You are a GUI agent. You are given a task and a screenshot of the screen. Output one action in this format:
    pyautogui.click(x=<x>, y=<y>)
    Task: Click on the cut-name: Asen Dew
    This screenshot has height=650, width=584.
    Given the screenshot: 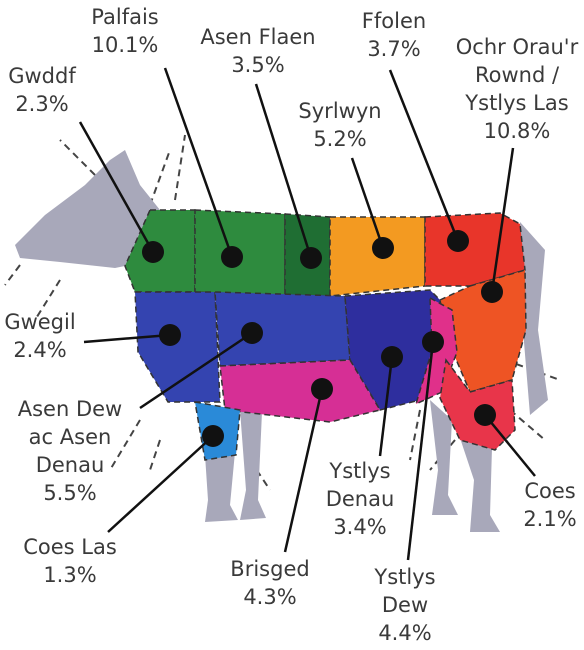 What is the action you would take?
    pyautogui.click(x=70, y=409)
    